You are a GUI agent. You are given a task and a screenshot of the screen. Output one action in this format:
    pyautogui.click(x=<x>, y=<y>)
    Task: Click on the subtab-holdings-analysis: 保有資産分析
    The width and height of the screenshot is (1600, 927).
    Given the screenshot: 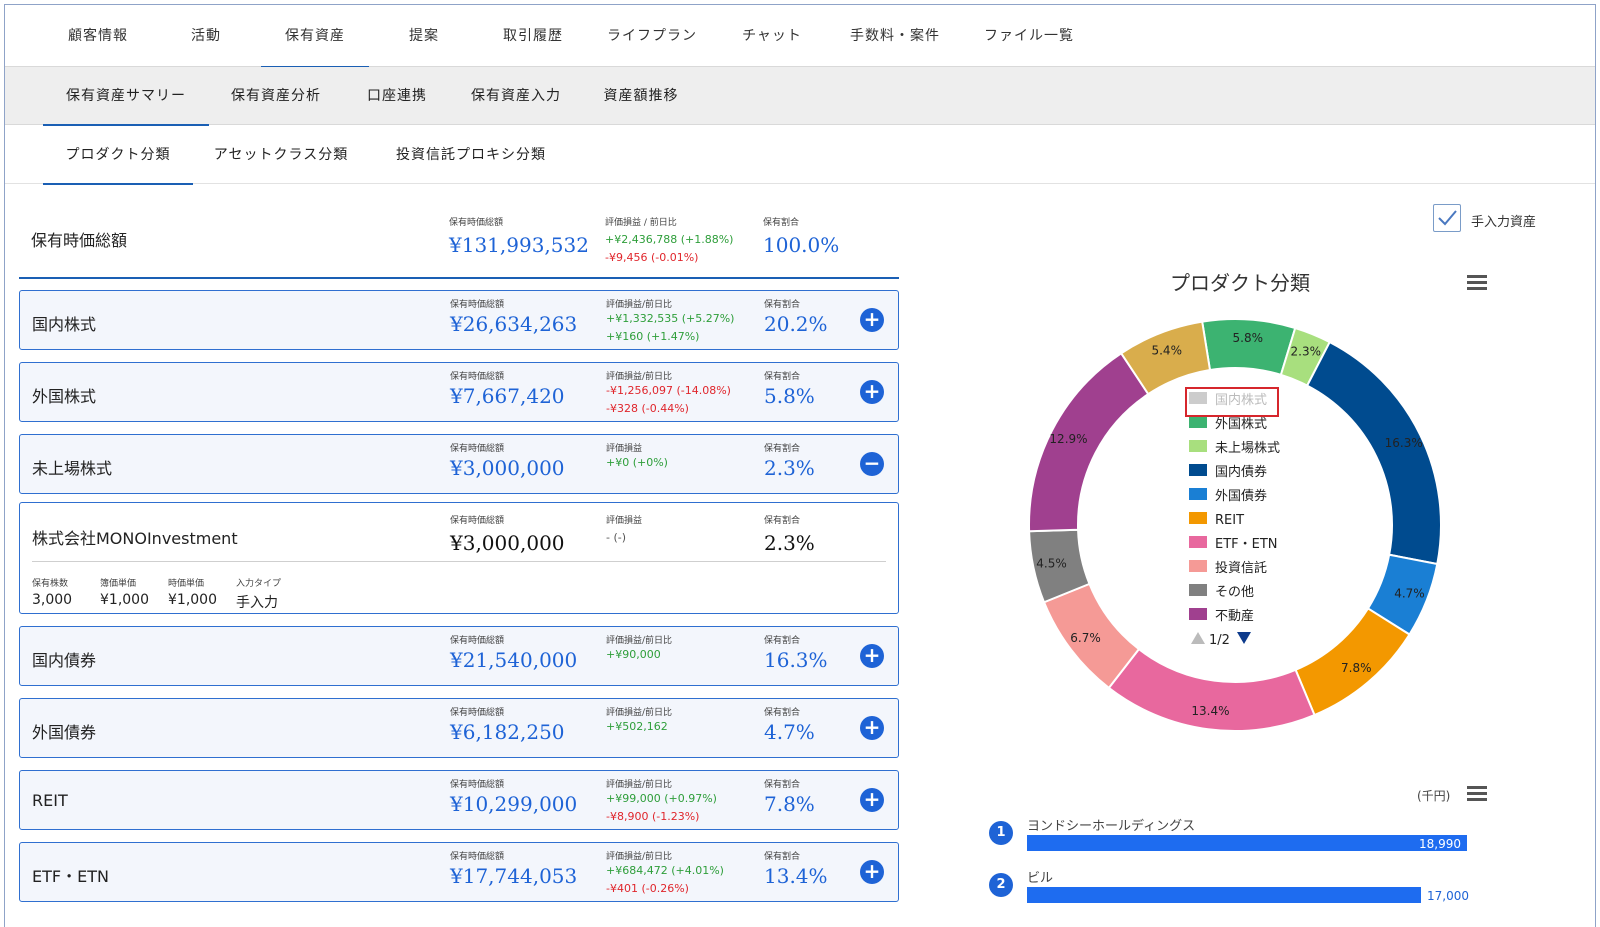 What is the action you would take?
    pyautogui.click(x=276, y=96)
    